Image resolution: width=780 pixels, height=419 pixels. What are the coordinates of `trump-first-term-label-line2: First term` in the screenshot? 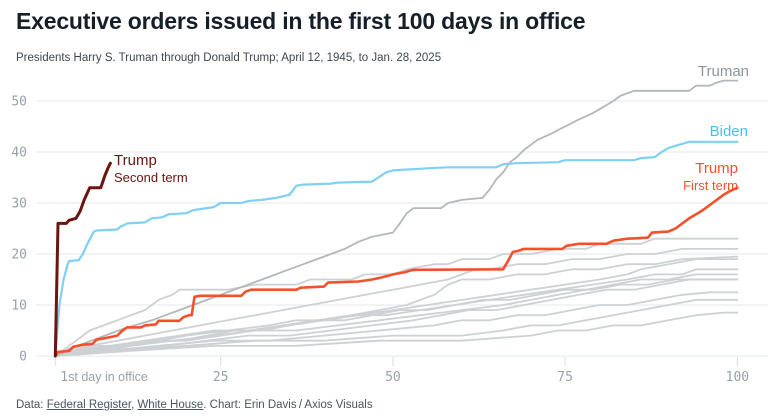 It's located at (710, 185).